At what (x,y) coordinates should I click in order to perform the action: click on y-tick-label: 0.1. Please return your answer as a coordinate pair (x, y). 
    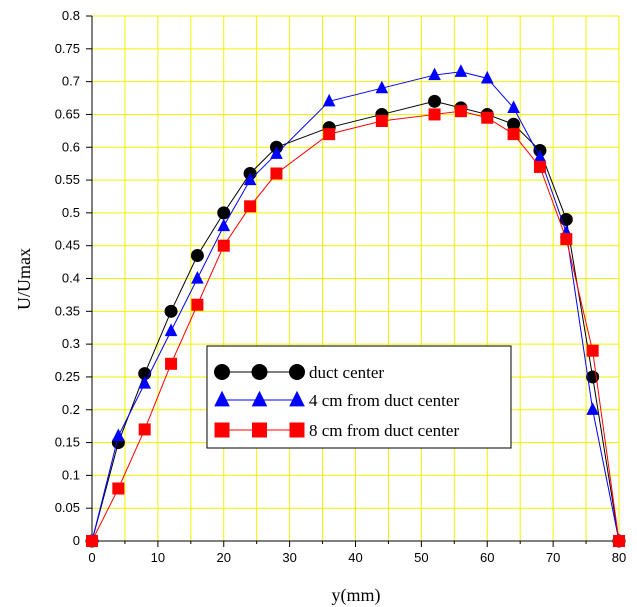
    Looking at the image, I should click on (71, 474).